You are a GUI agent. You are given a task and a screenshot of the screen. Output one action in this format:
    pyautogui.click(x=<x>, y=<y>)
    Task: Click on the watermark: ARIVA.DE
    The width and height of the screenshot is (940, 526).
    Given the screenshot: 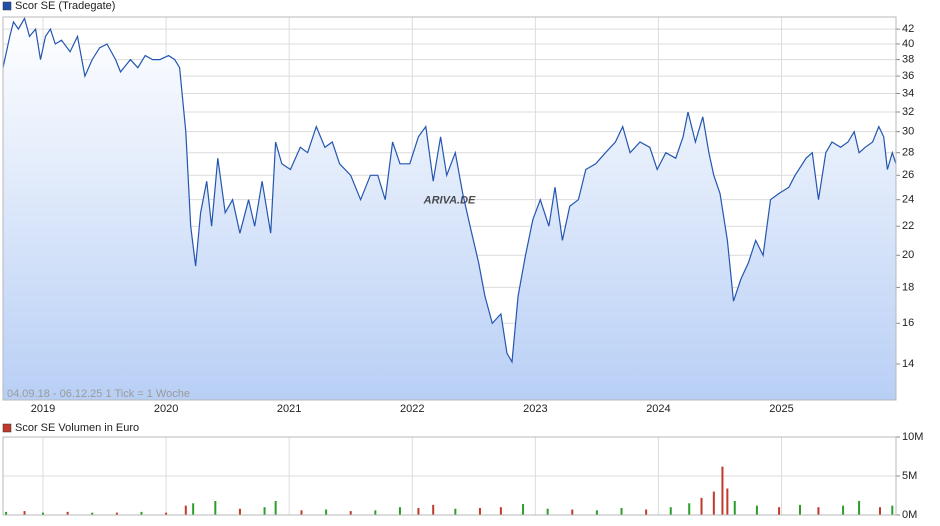 What is the action you would take?
    pyautogui.click(x=449, y=201)
    